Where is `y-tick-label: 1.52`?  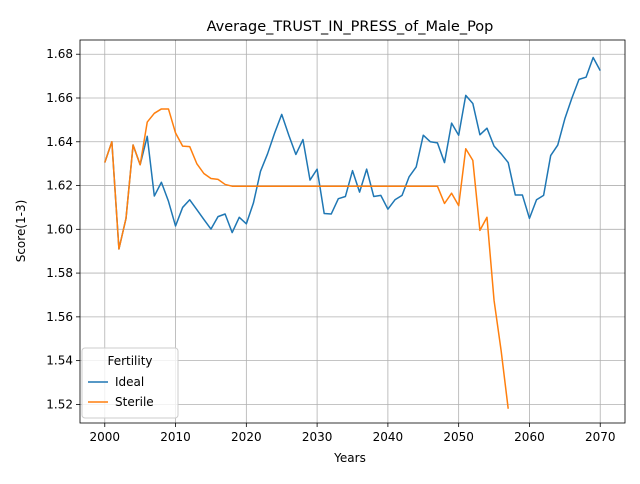
y-tick-label: 1.52 is located at coordinates (59, 404).